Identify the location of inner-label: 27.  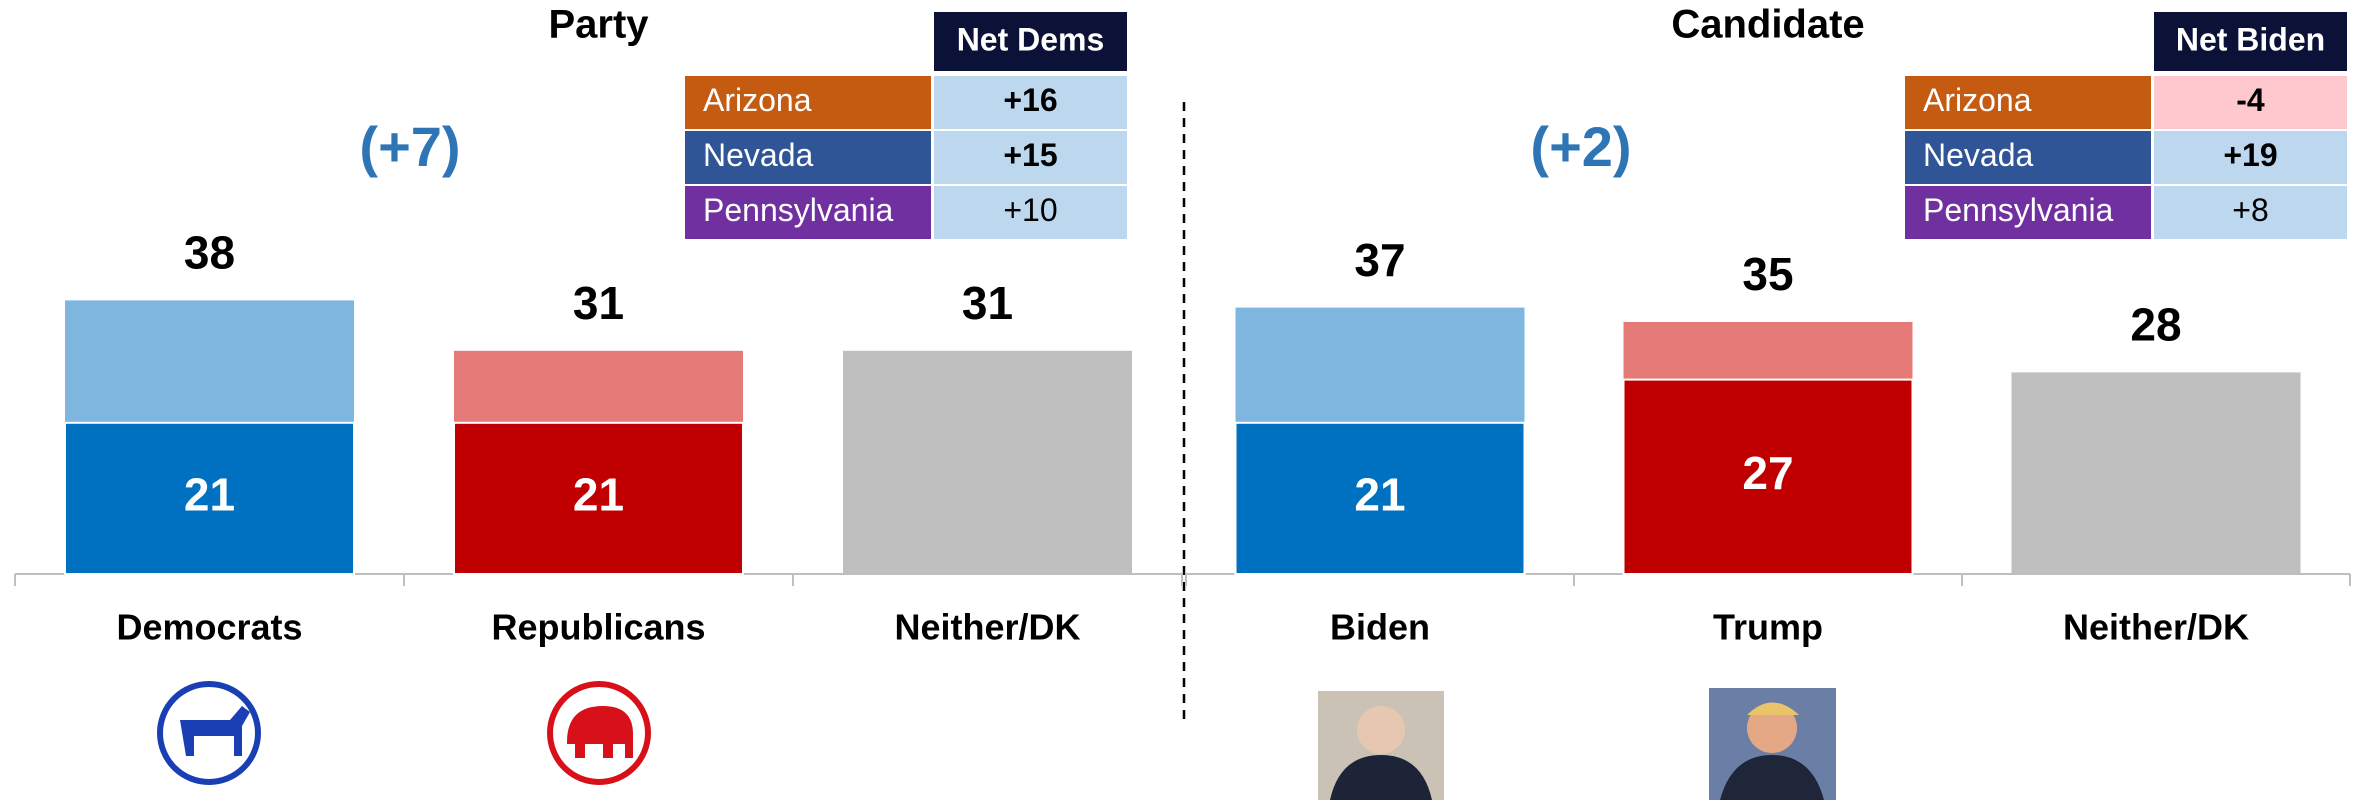
(1767, 473).